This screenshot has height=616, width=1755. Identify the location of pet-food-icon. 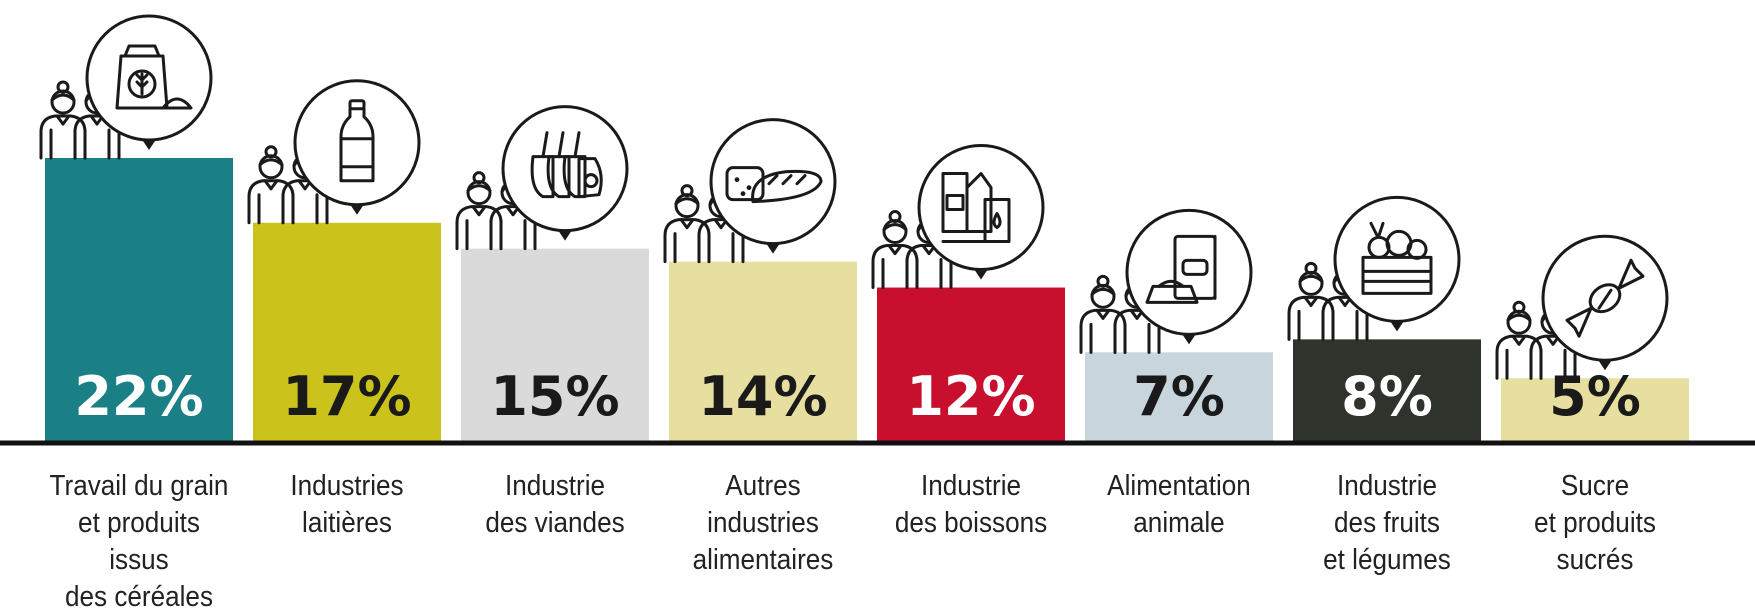
(1189, 276).